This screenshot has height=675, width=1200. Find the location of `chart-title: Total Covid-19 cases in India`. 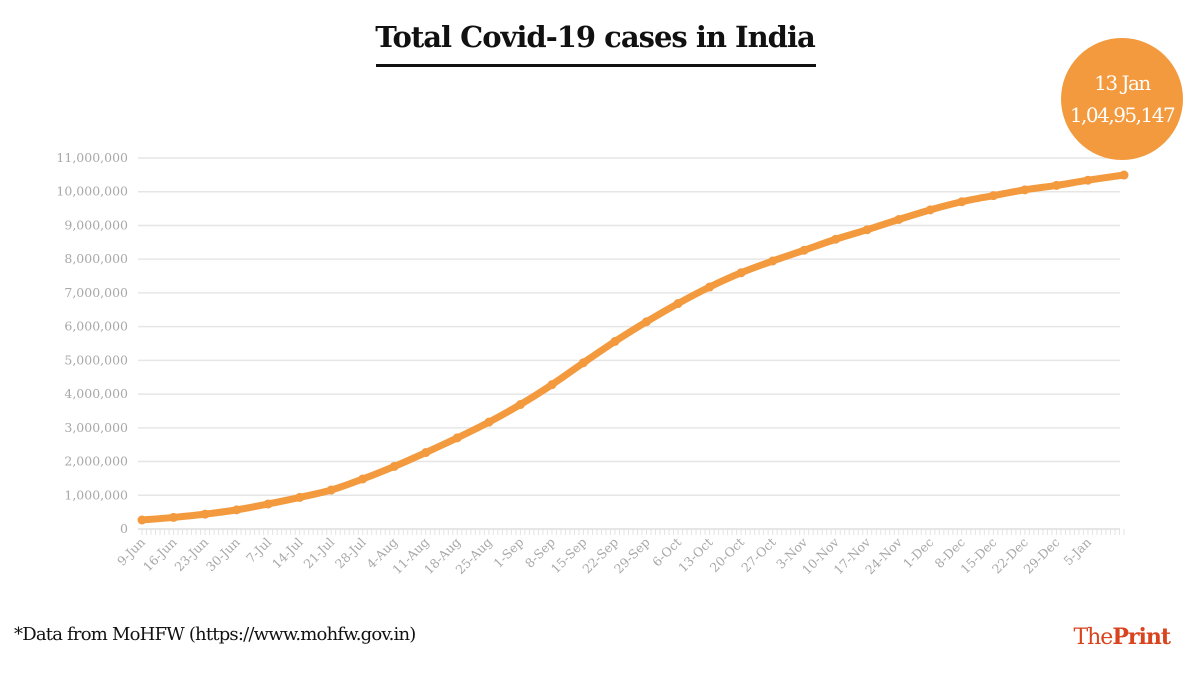

chart-title: Total Covid-19 cases in India is located at coordinates (595, 37).